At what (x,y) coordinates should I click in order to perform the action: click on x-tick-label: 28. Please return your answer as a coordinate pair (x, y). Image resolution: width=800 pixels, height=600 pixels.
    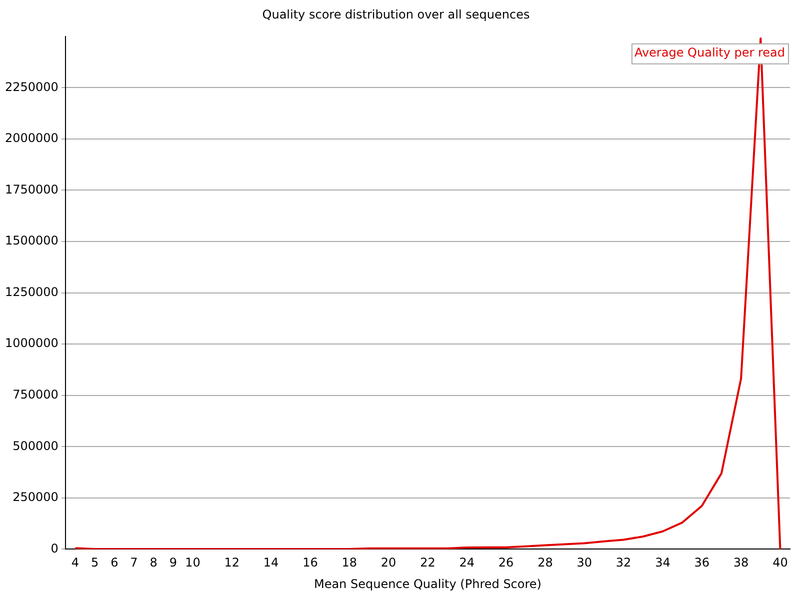
    Looking at the image, I should click on (545, 563).